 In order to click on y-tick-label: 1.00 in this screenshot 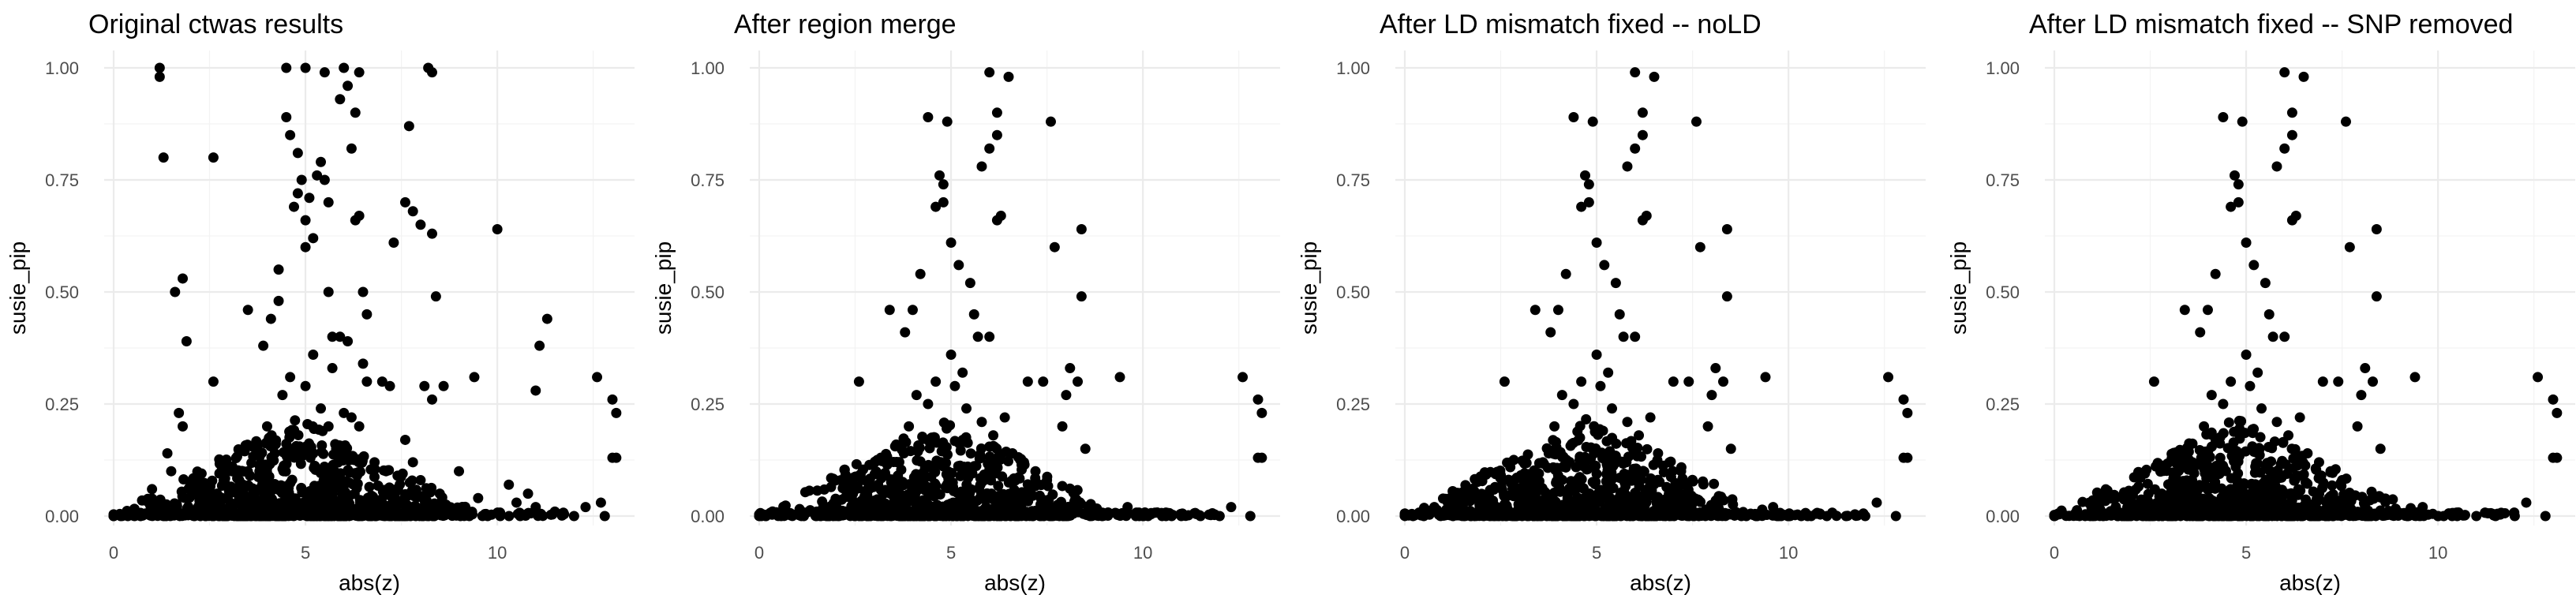, I will do `click(1353, 68)`.